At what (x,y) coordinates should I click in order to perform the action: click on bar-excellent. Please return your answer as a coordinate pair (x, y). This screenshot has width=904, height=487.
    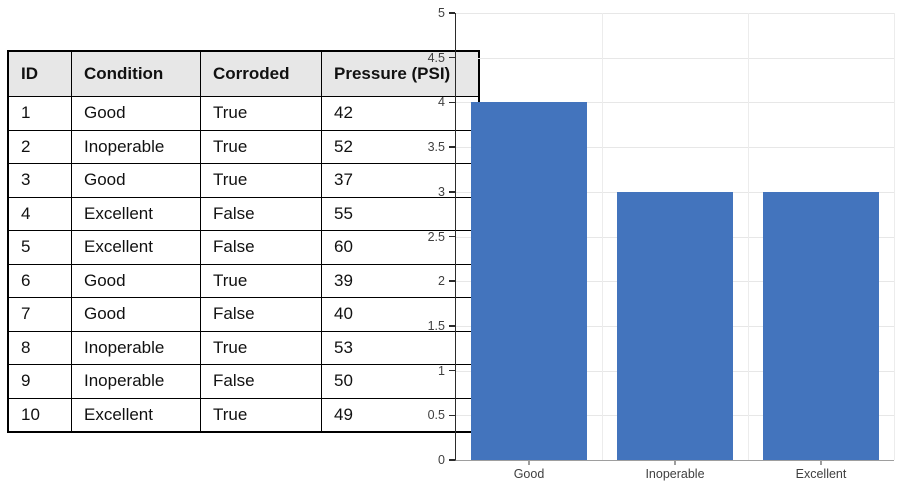
    Looking at the image, I should click on (821, 325).